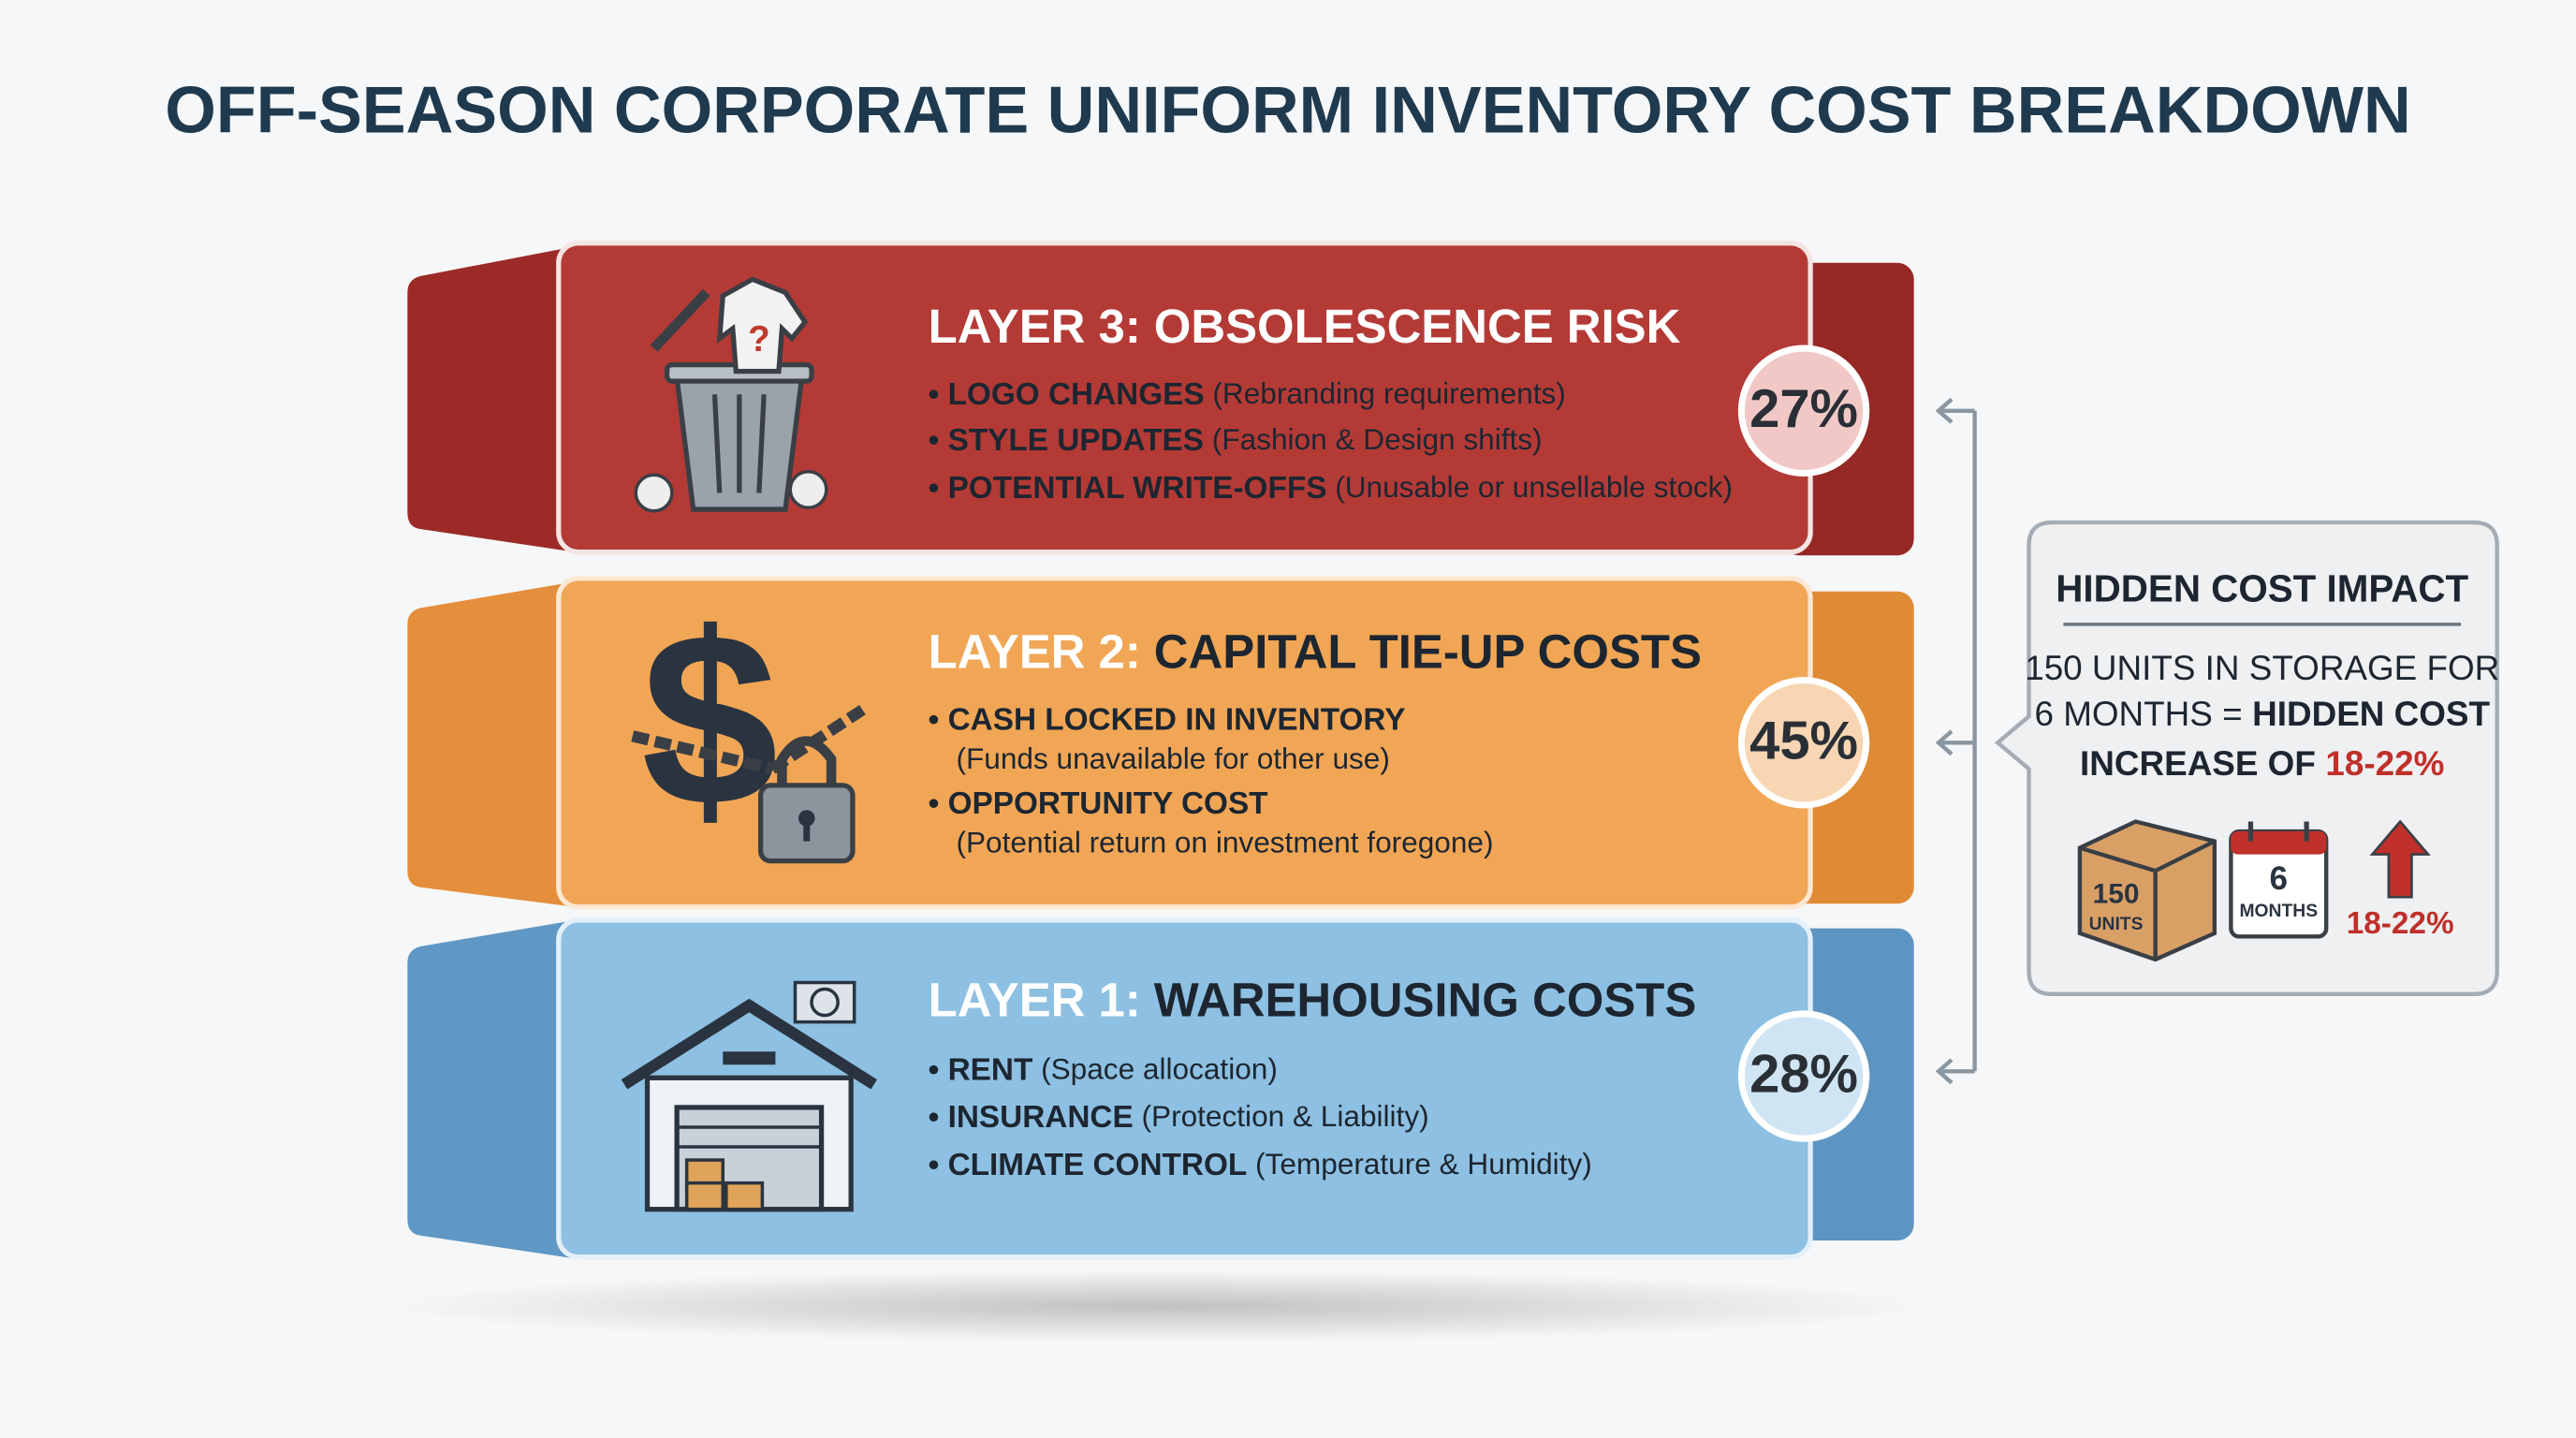 The height and width of the screenshot is (1438, 2576). What do you see at coordinates (1428, 652) in the screenshot?
I see `text-part: CAPITAL TIE-UP COSTS` at bounding box center [1428, 652].